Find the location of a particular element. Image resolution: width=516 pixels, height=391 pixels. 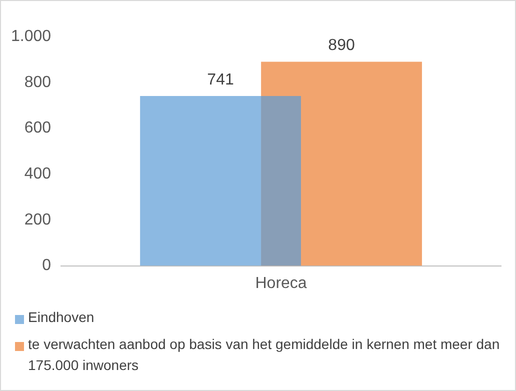

data-label: 890 is located at coordinates (341, 45).